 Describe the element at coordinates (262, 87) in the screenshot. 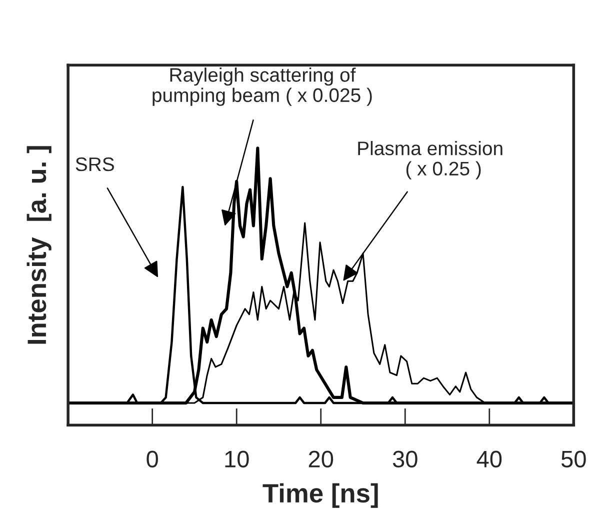

I see `text: Rayleigh scattering of pumping beam ( x 0.025 )` at that location.